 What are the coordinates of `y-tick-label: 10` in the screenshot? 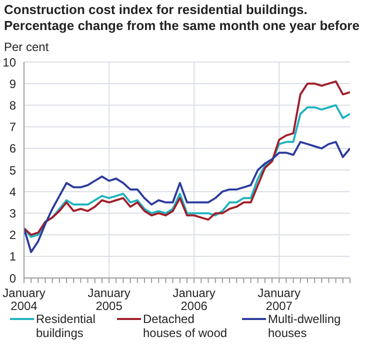 It's located at (9, 62).